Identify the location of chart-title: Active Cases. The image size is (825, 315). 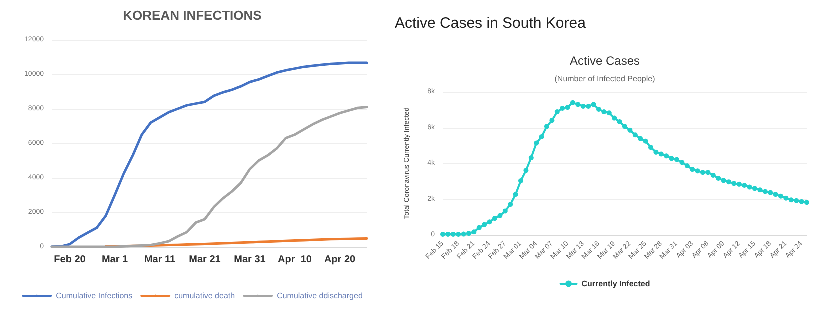
(605, 61).